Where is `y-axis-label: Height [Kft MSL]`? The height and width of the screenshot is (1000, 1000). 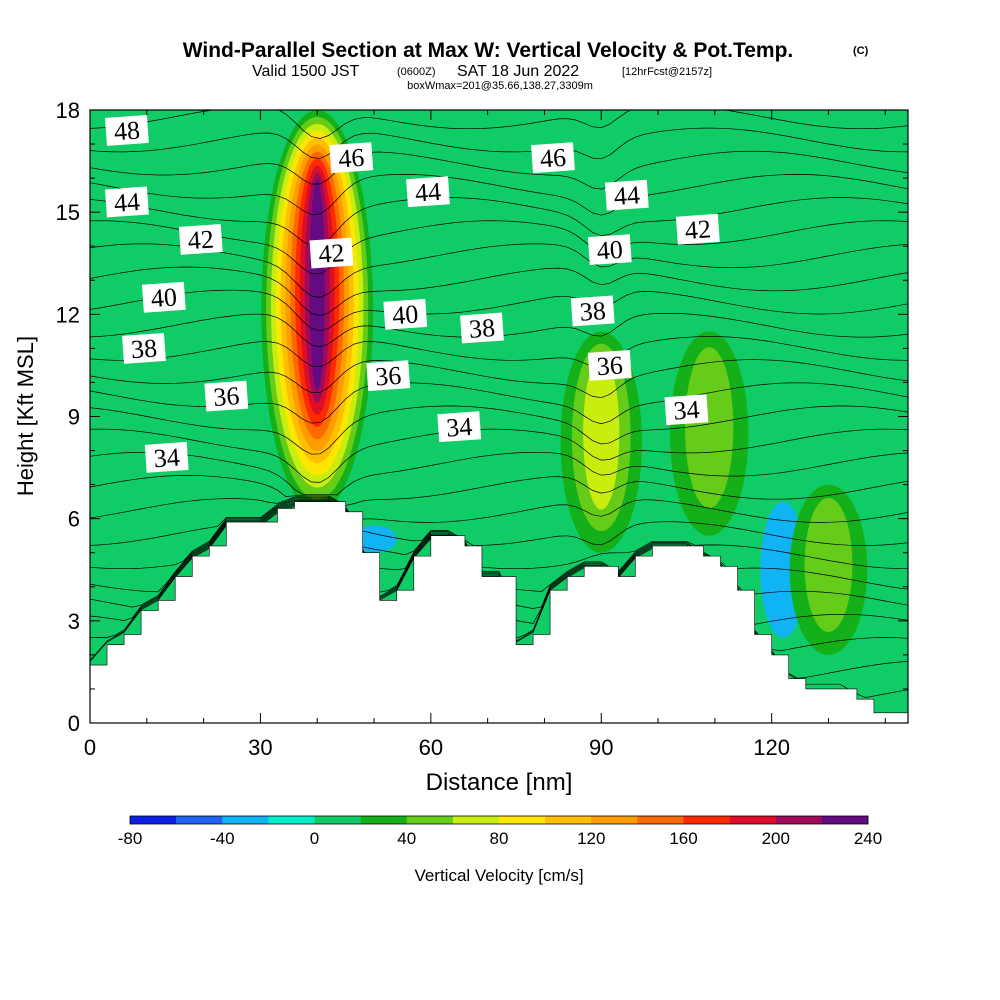
y-axis-label: Height [Kft MSL] is located at coordinates (25, 416).